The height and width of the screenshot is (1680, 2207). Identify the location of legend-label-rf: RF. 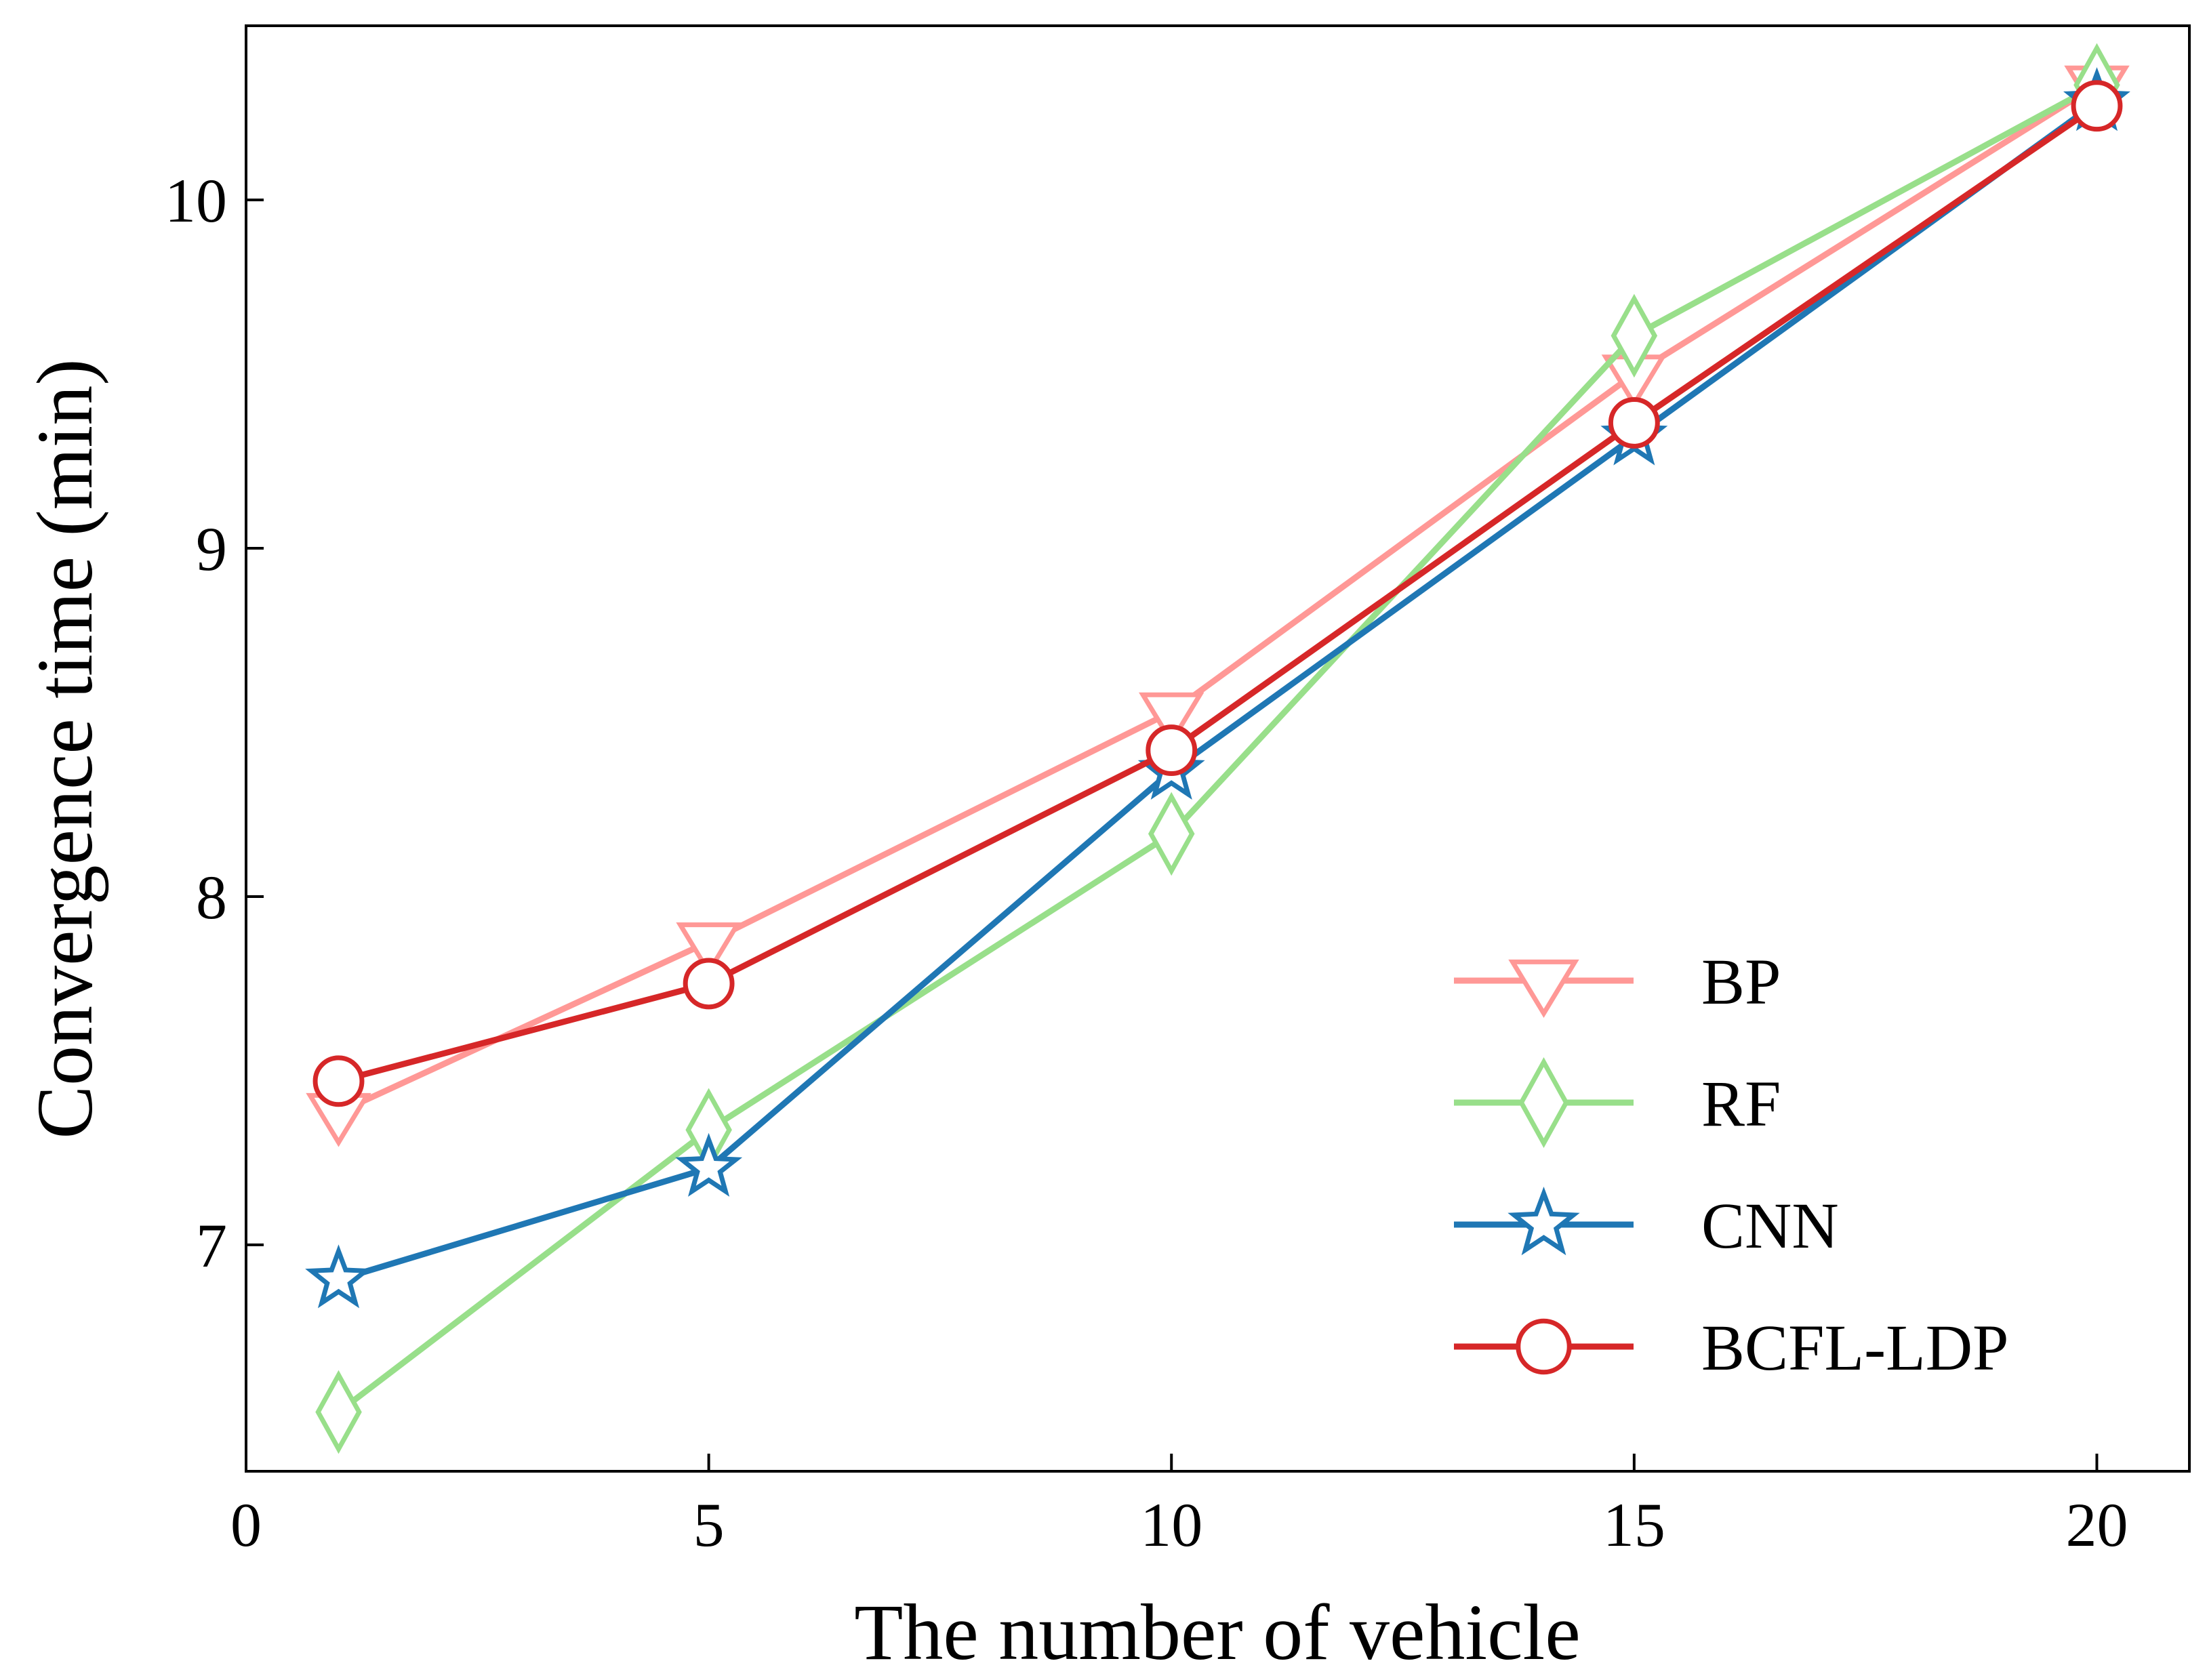
(1741, 1103).